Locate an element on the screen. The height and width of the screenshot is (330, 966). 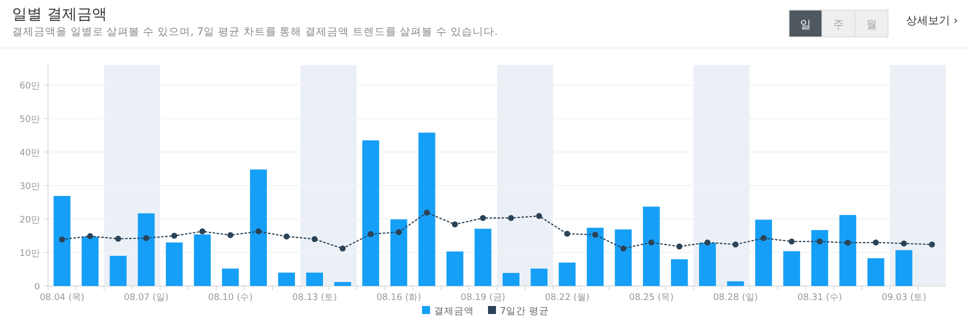
x-tick-label: 08.25 (목) is located at coordinates (651, 298).